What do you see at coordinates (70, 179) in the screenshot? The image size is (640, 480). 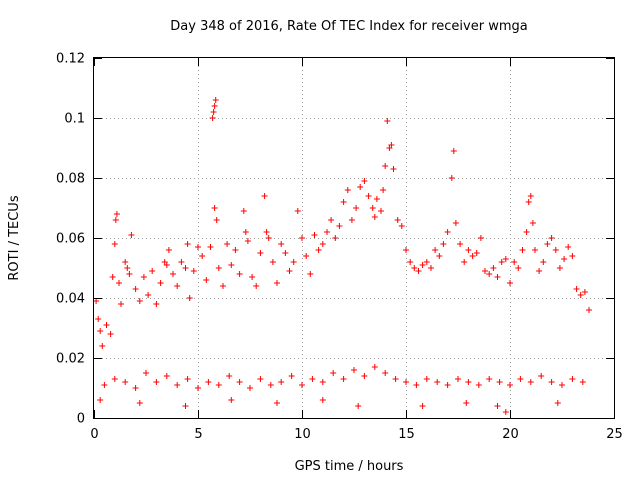 I see `y-tick-label: 0.08` at bounding box center [70, 179].